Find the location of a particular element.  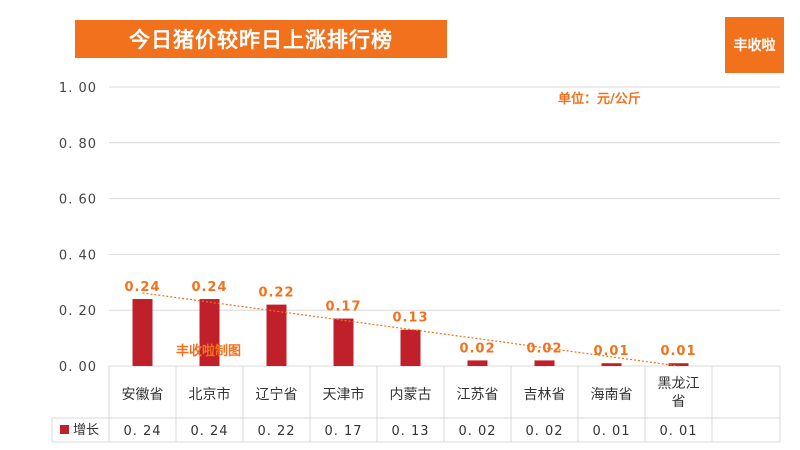

table-value: 0. 22 is located at coordinates (276, 431).